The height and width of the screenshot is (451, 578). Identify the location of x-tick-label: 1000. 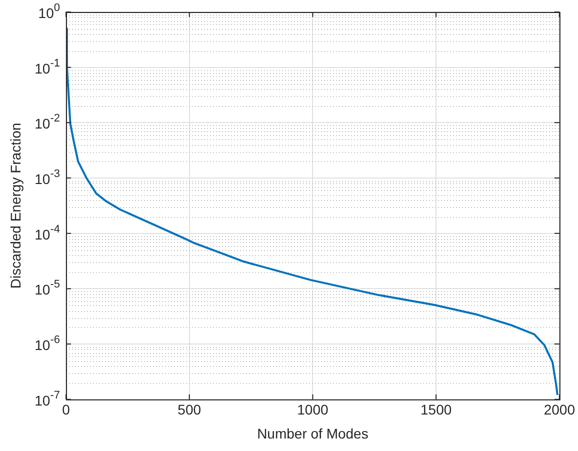
(312, 410).